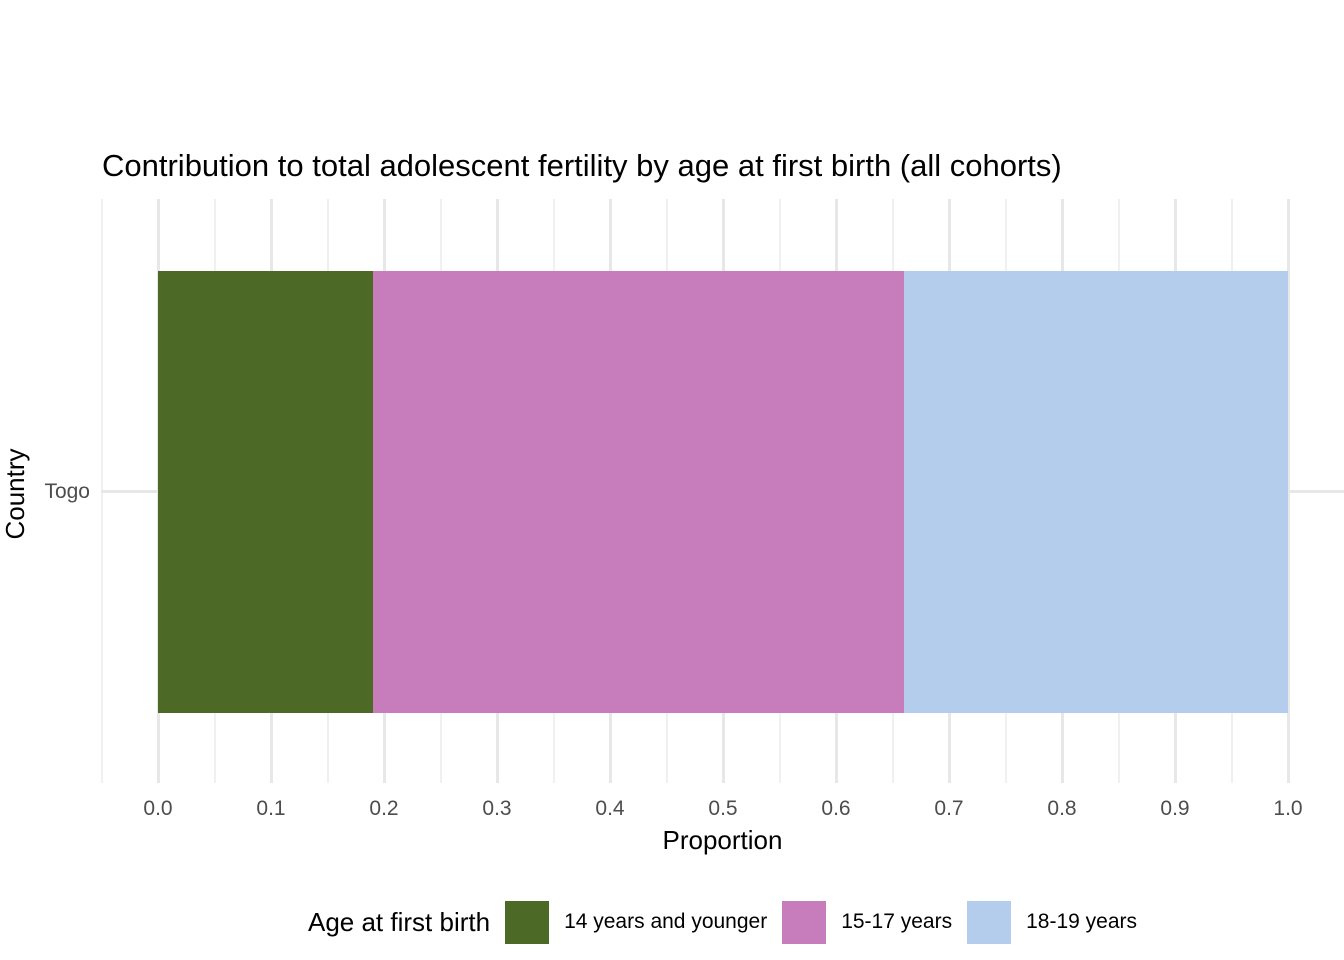  I want to click on legend-item-14-years-and-younger: 14 years and younger, so click(636, 922).